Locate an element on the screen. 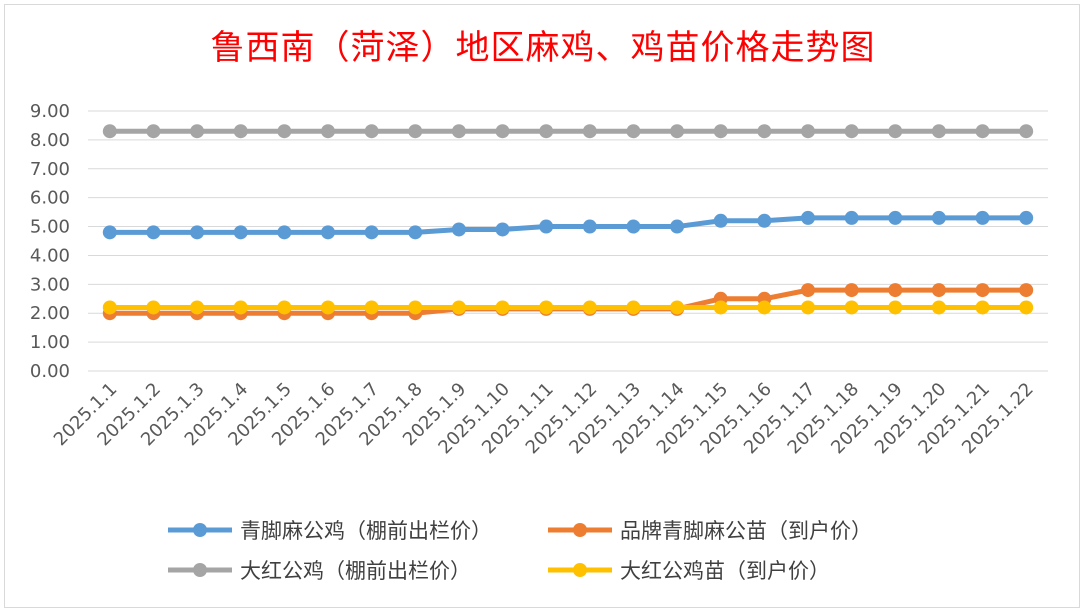 The image size is (1086, 614). legend-item: 青脚麻公鸡（棚前出栏价） is located at coordinates (330, 531).